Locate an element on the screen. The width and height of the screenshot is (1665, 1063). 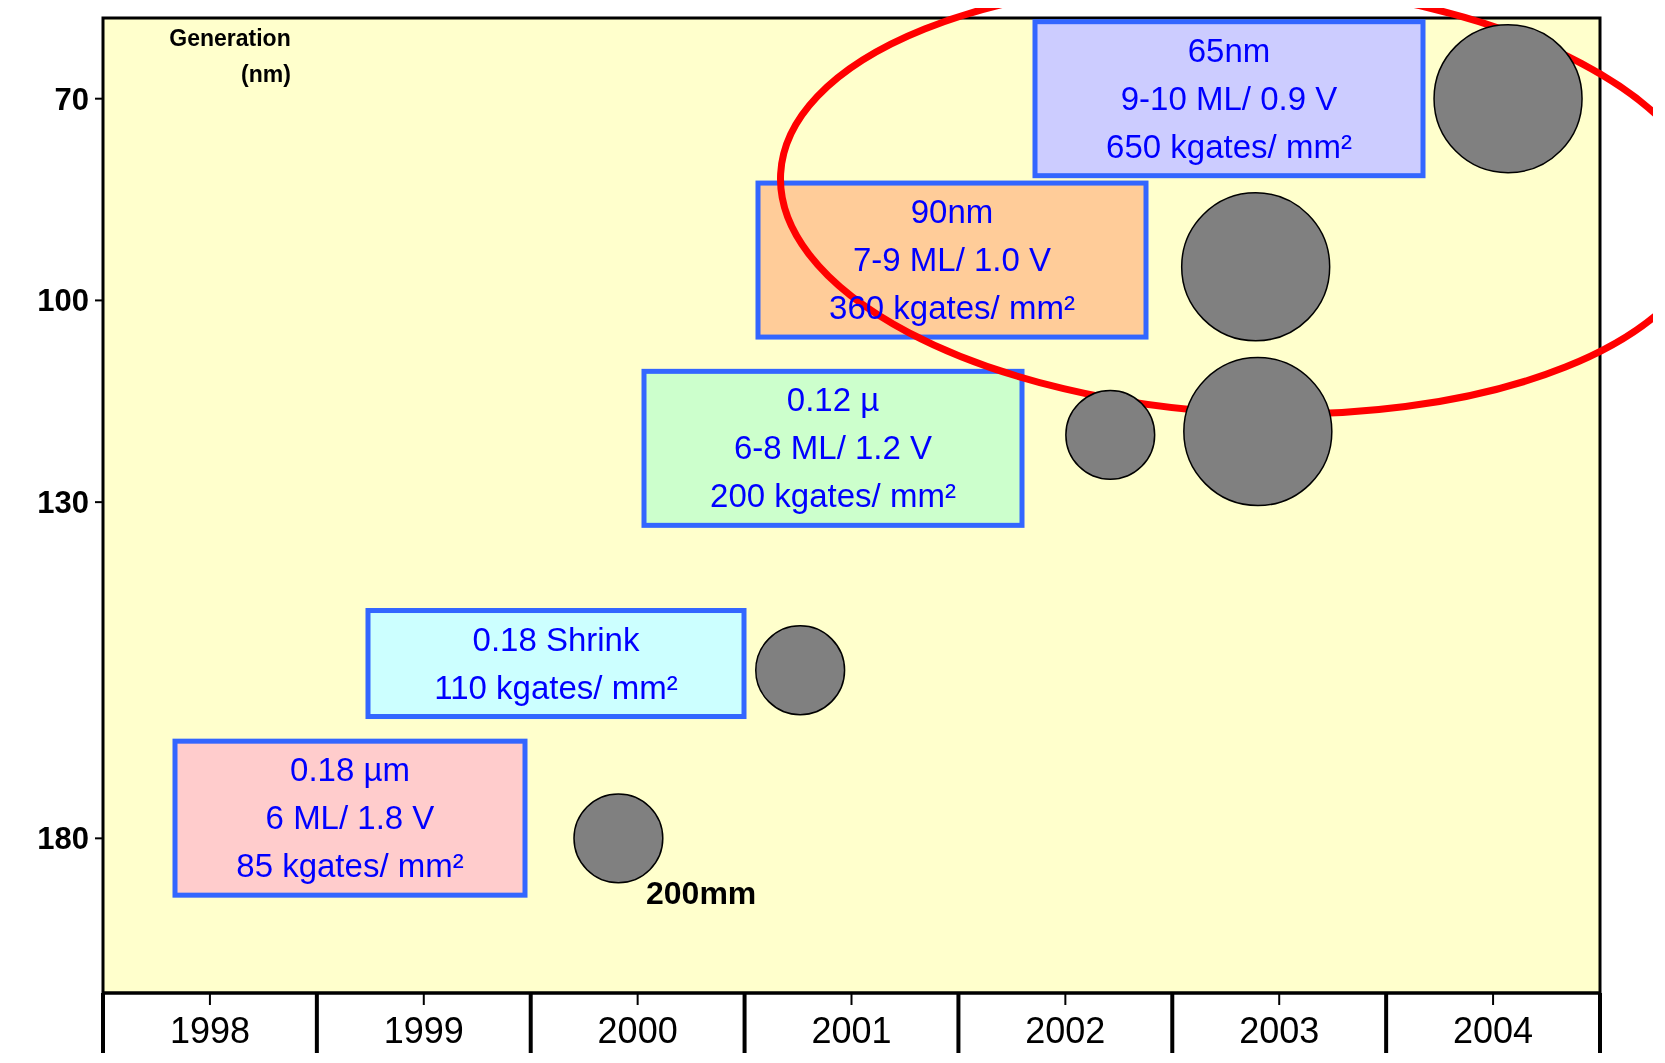
x-tick-label: 1998 is located at coordinates (209, 1030).